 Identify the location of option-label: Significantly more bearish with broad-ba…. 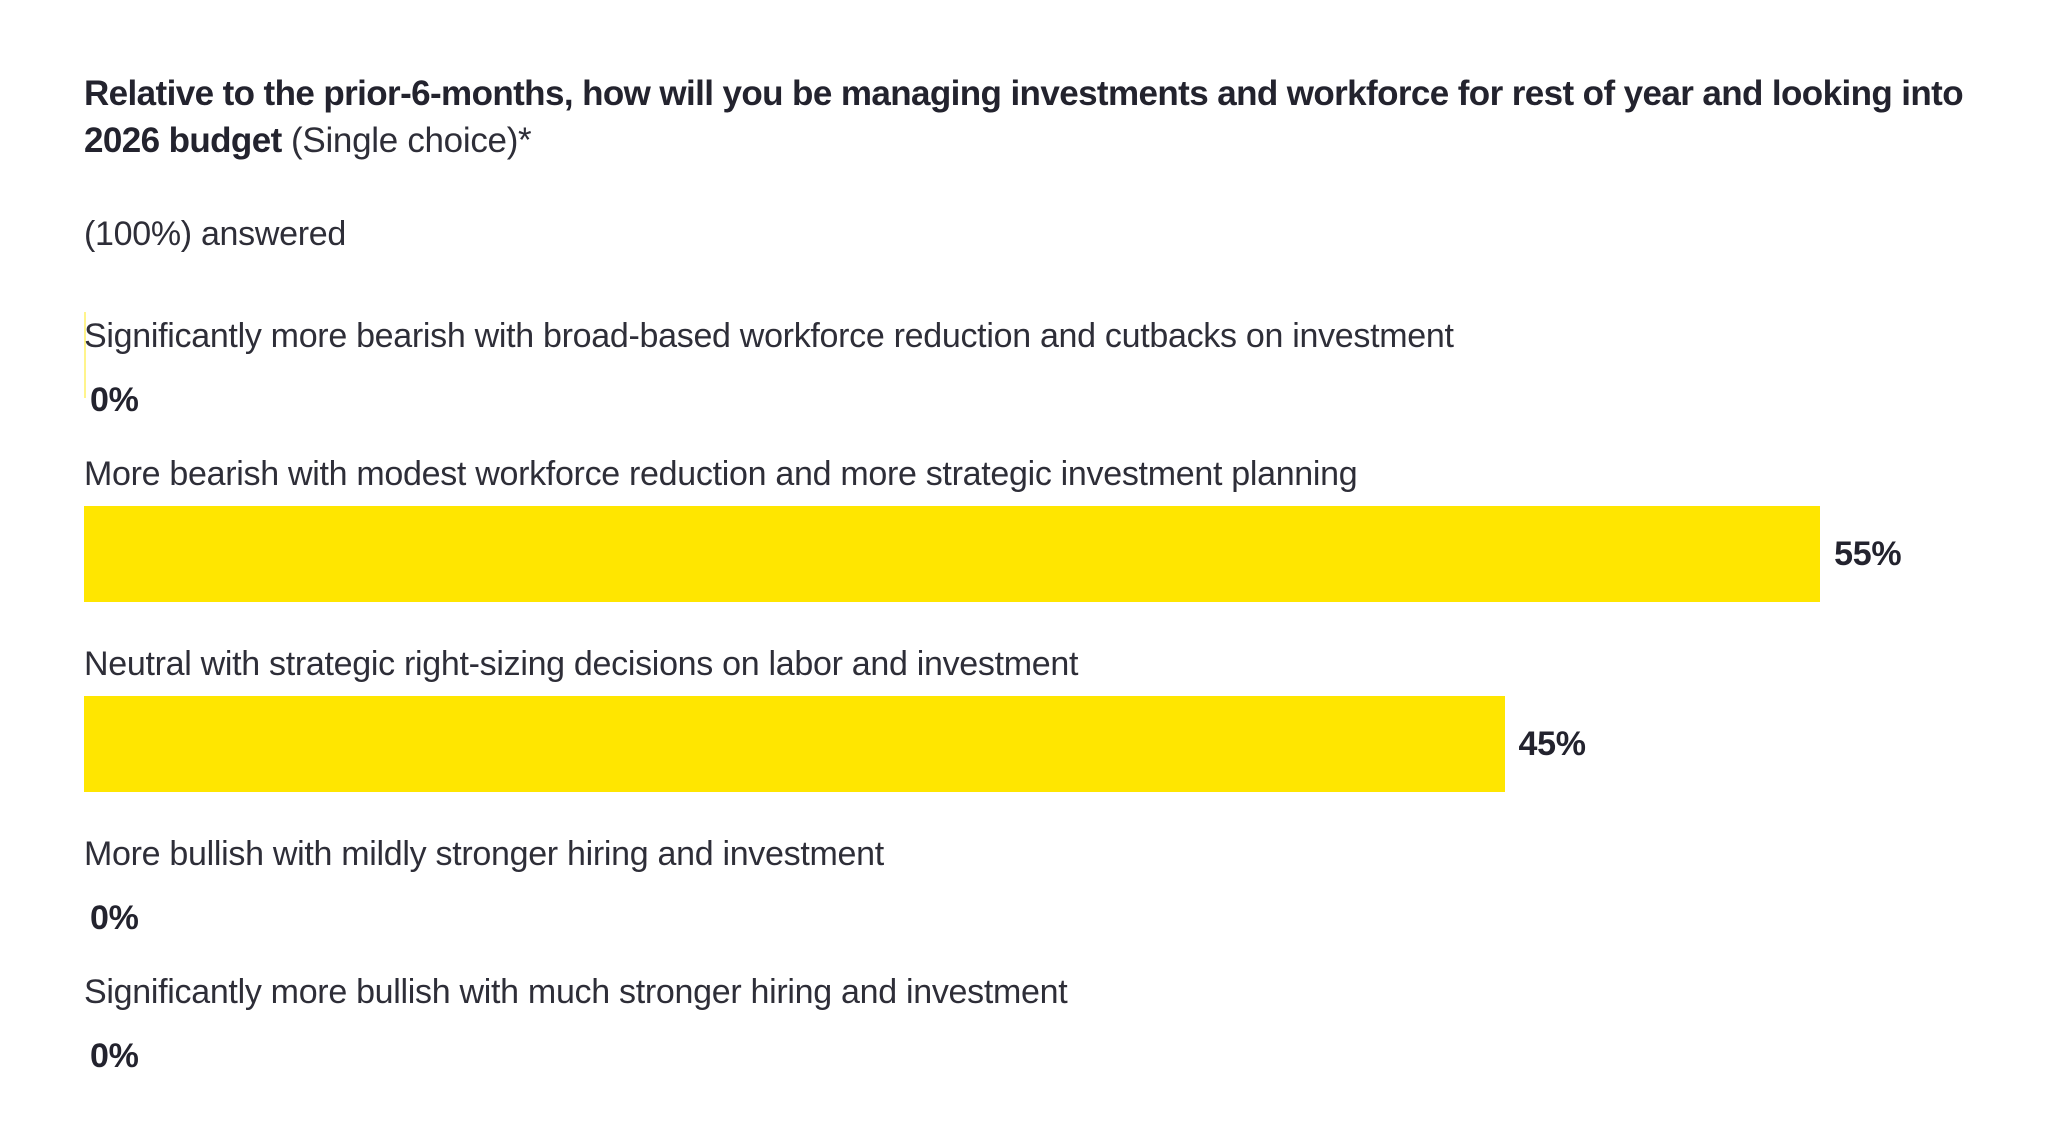
(769, 336).